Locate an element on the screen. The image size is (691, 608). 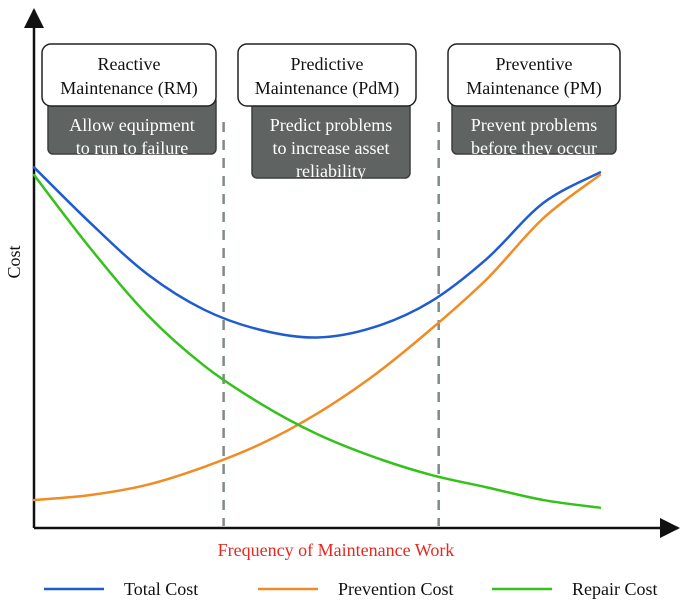
y-axis-label: Cost is located at coordinates (14, 261).